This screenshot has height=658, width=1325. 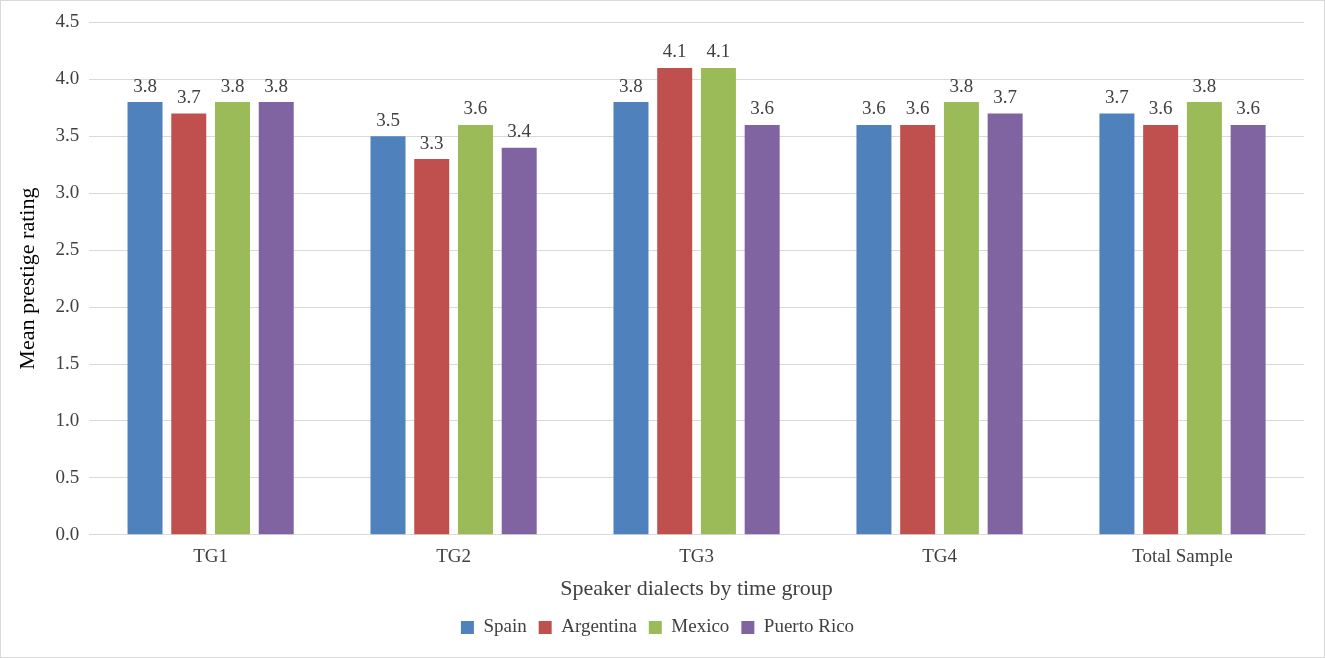 What do you see at coordinates (696, 556) in the screenshot?
I see `x-tick-label: TG3` at bounding box center [696, 556].